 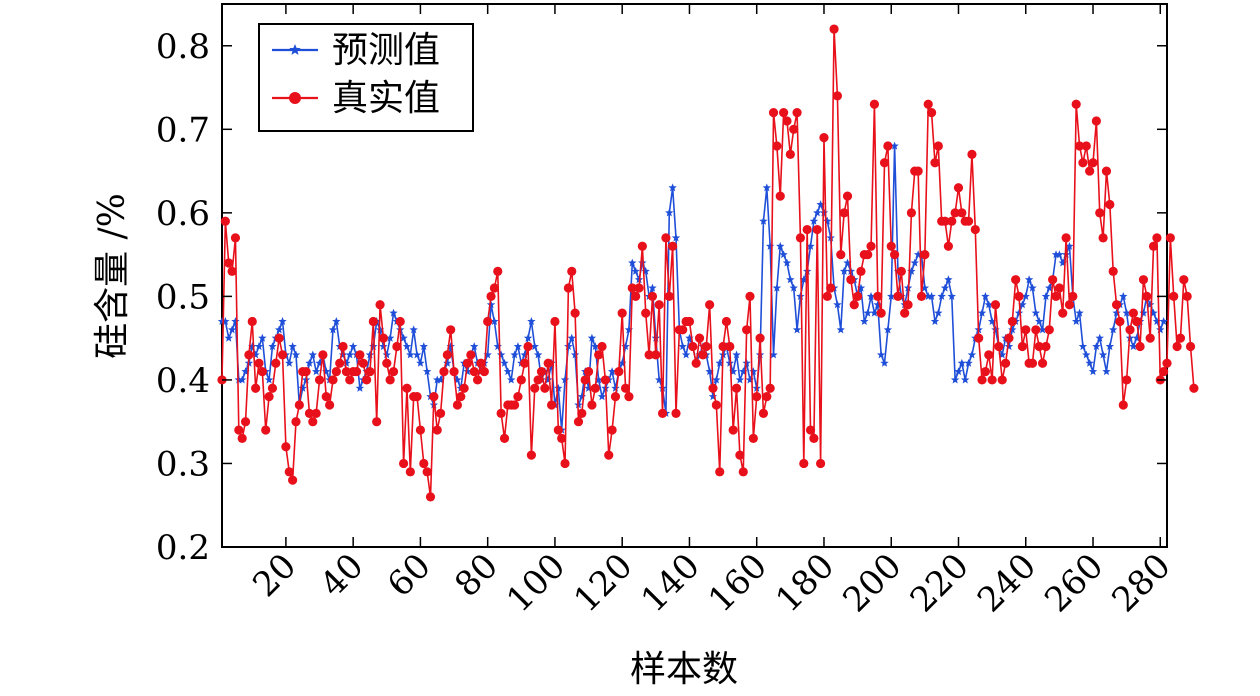 What do you see at coordinates (183, 47) in the screenshot?
I see `y-tick-label: 0.8` at bounding box center [183, 47].